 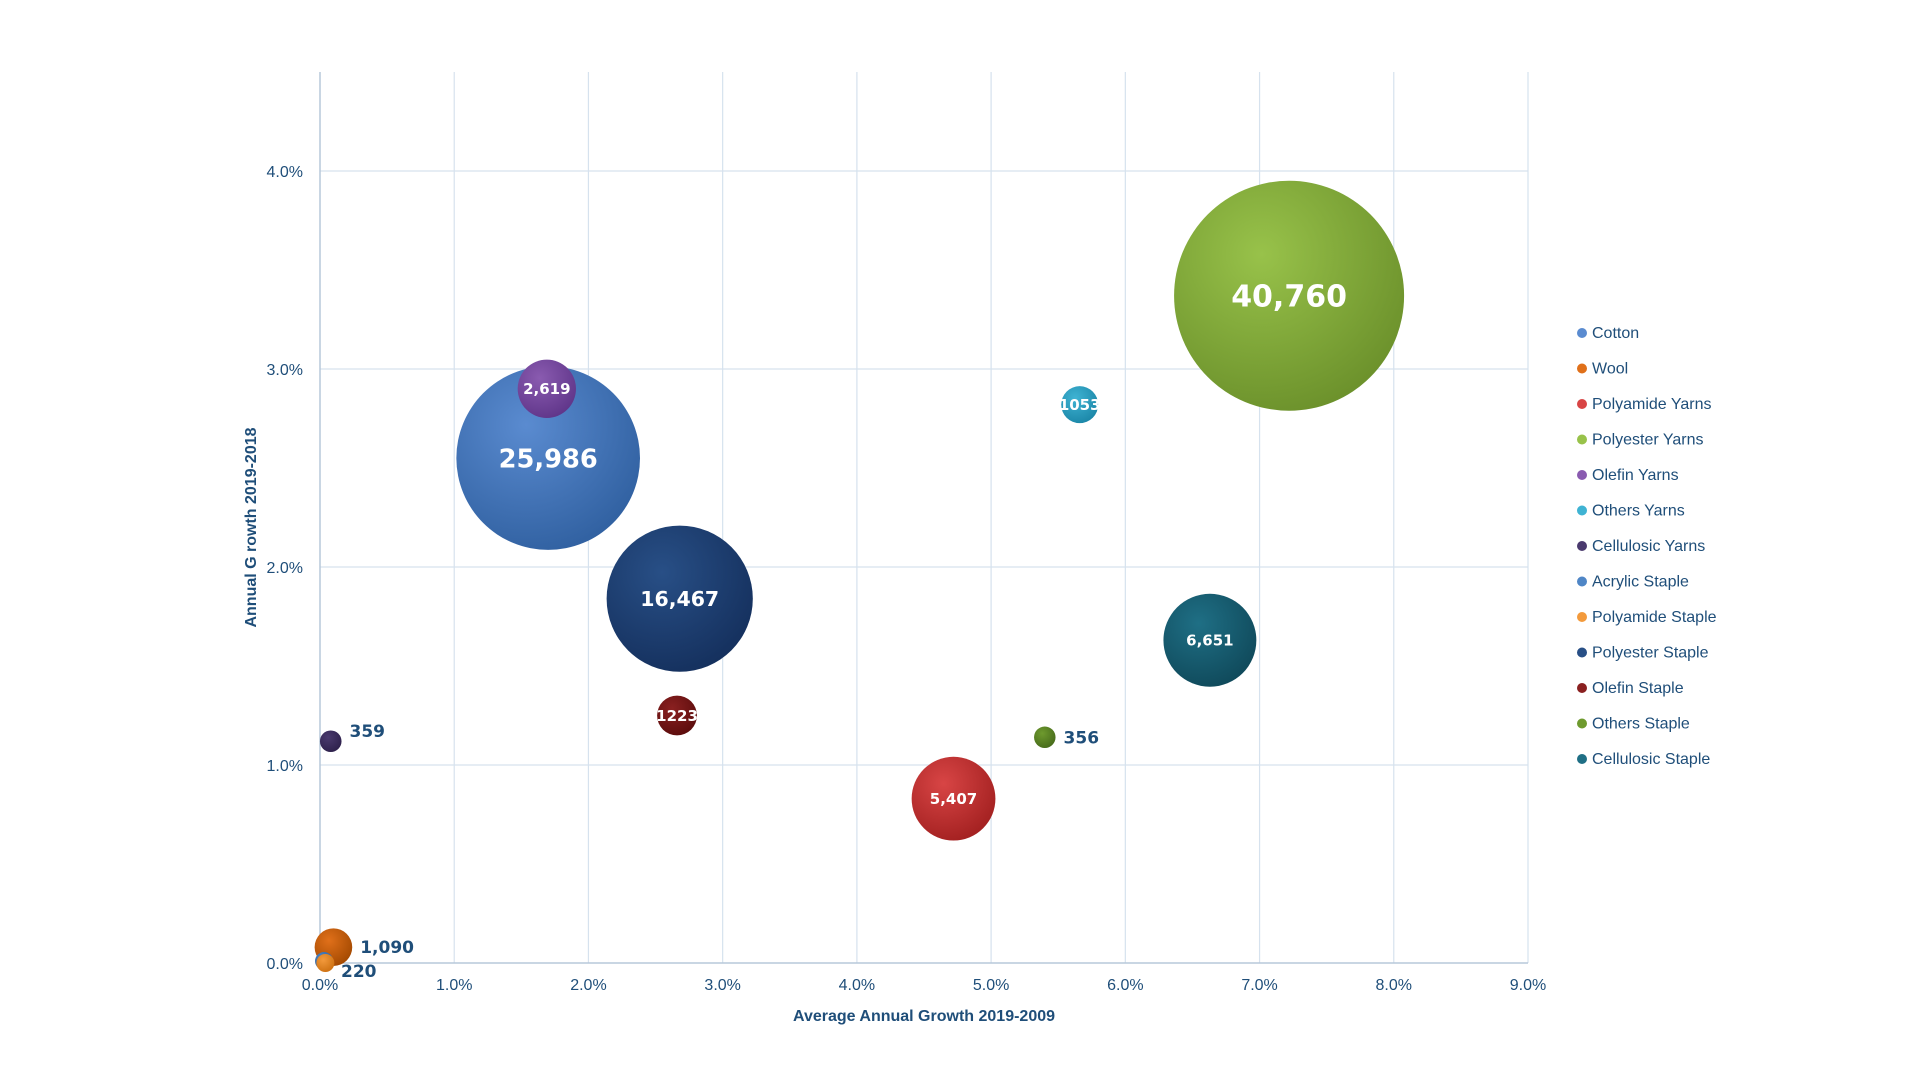 What do you see at coordinates (1650, 653) in the screenshot?
I see `legend-label: Polyester Staple` at bounding box center [1650, 653].